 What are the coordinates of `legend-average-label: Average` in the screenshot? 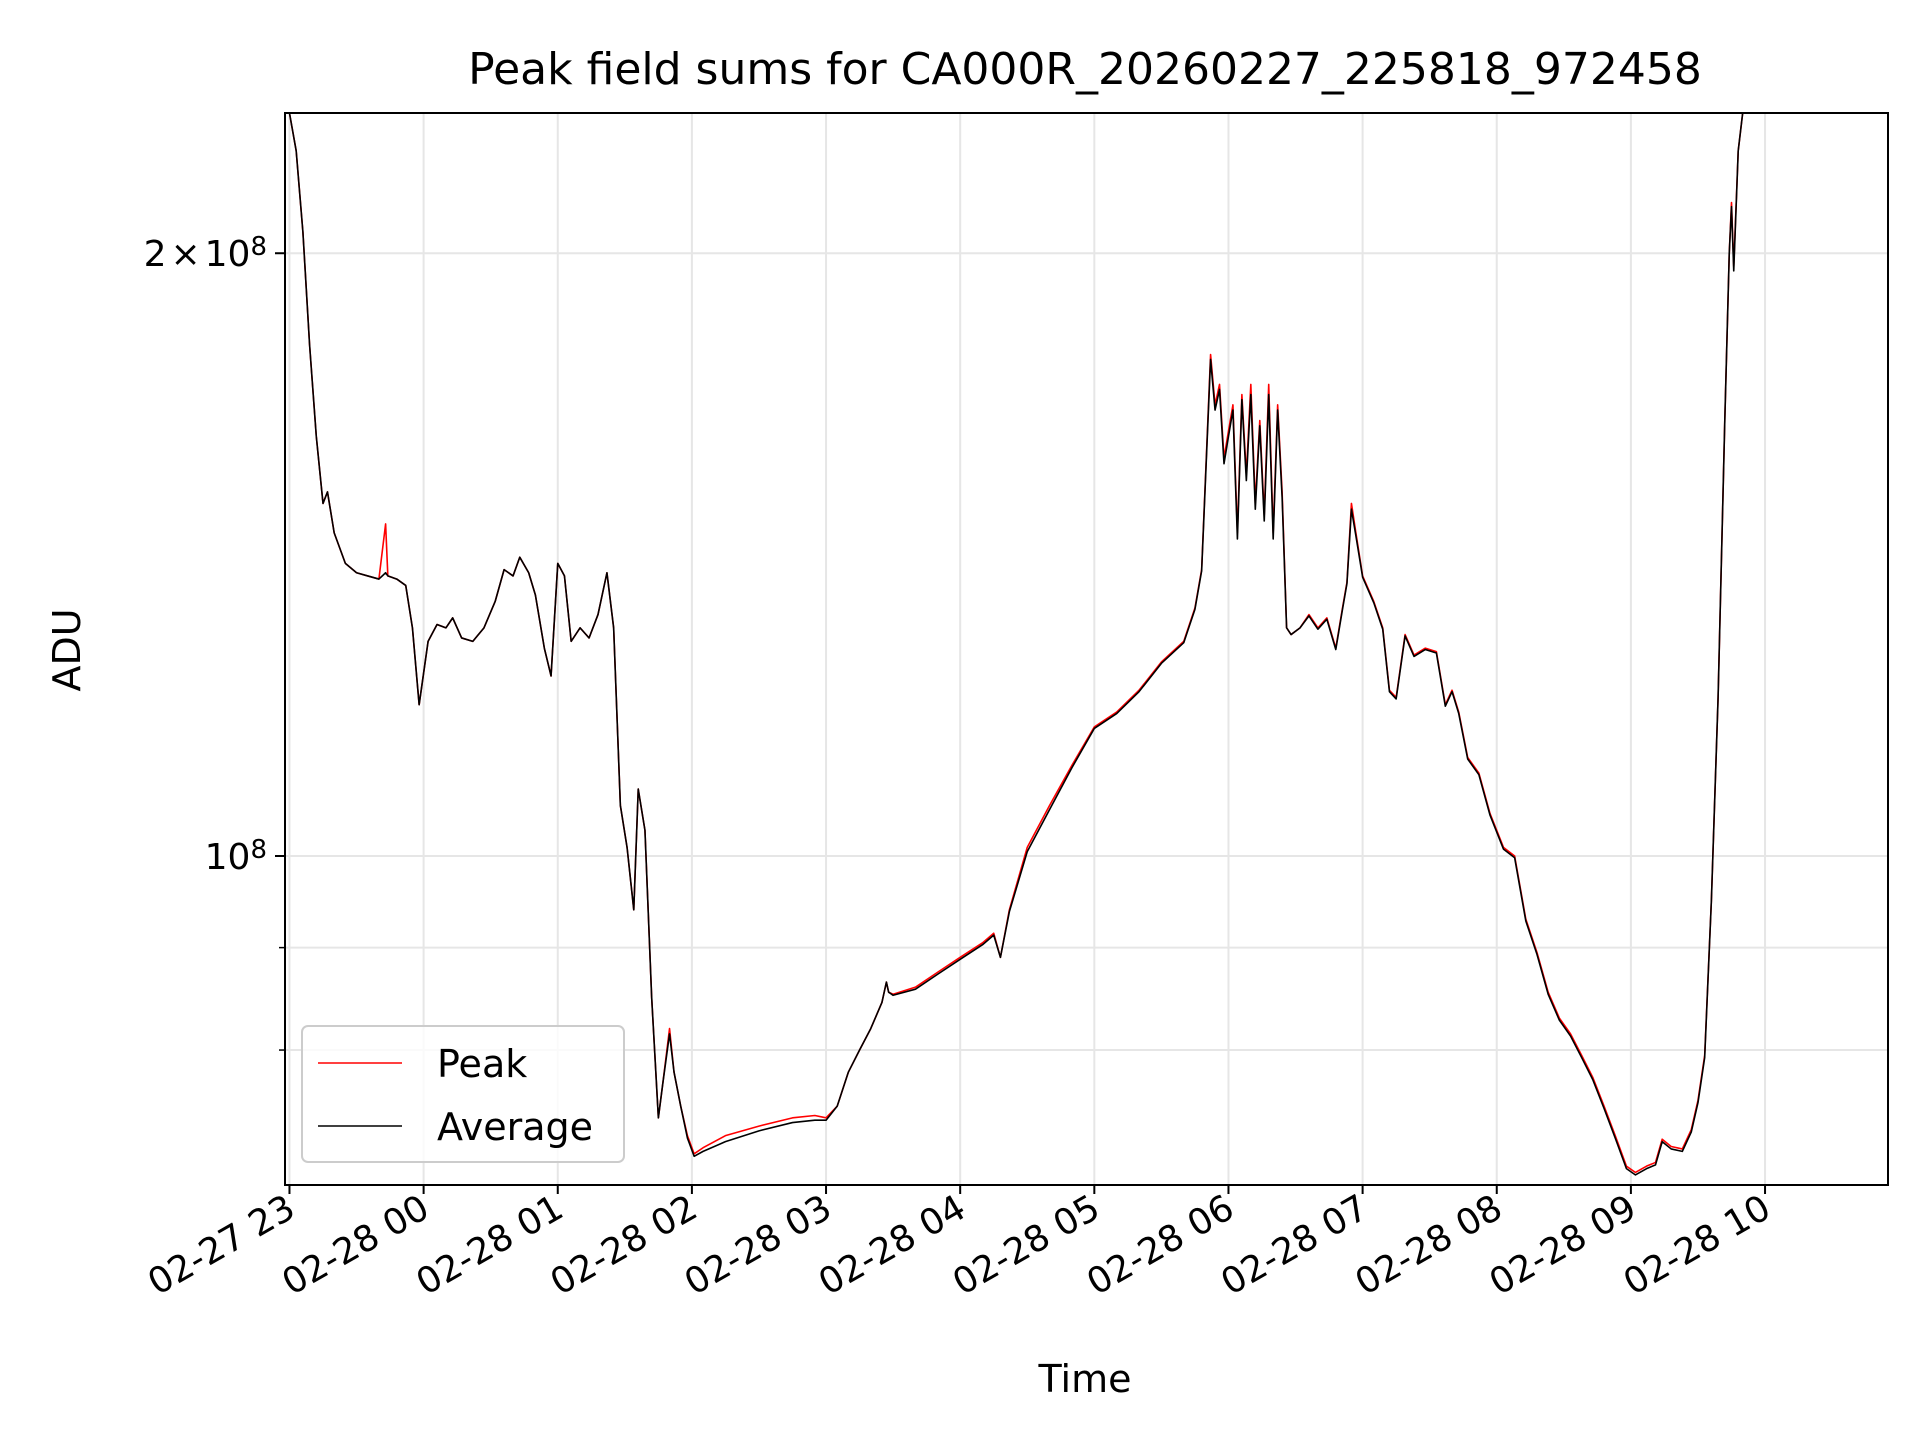 It's located at (515, 1127).